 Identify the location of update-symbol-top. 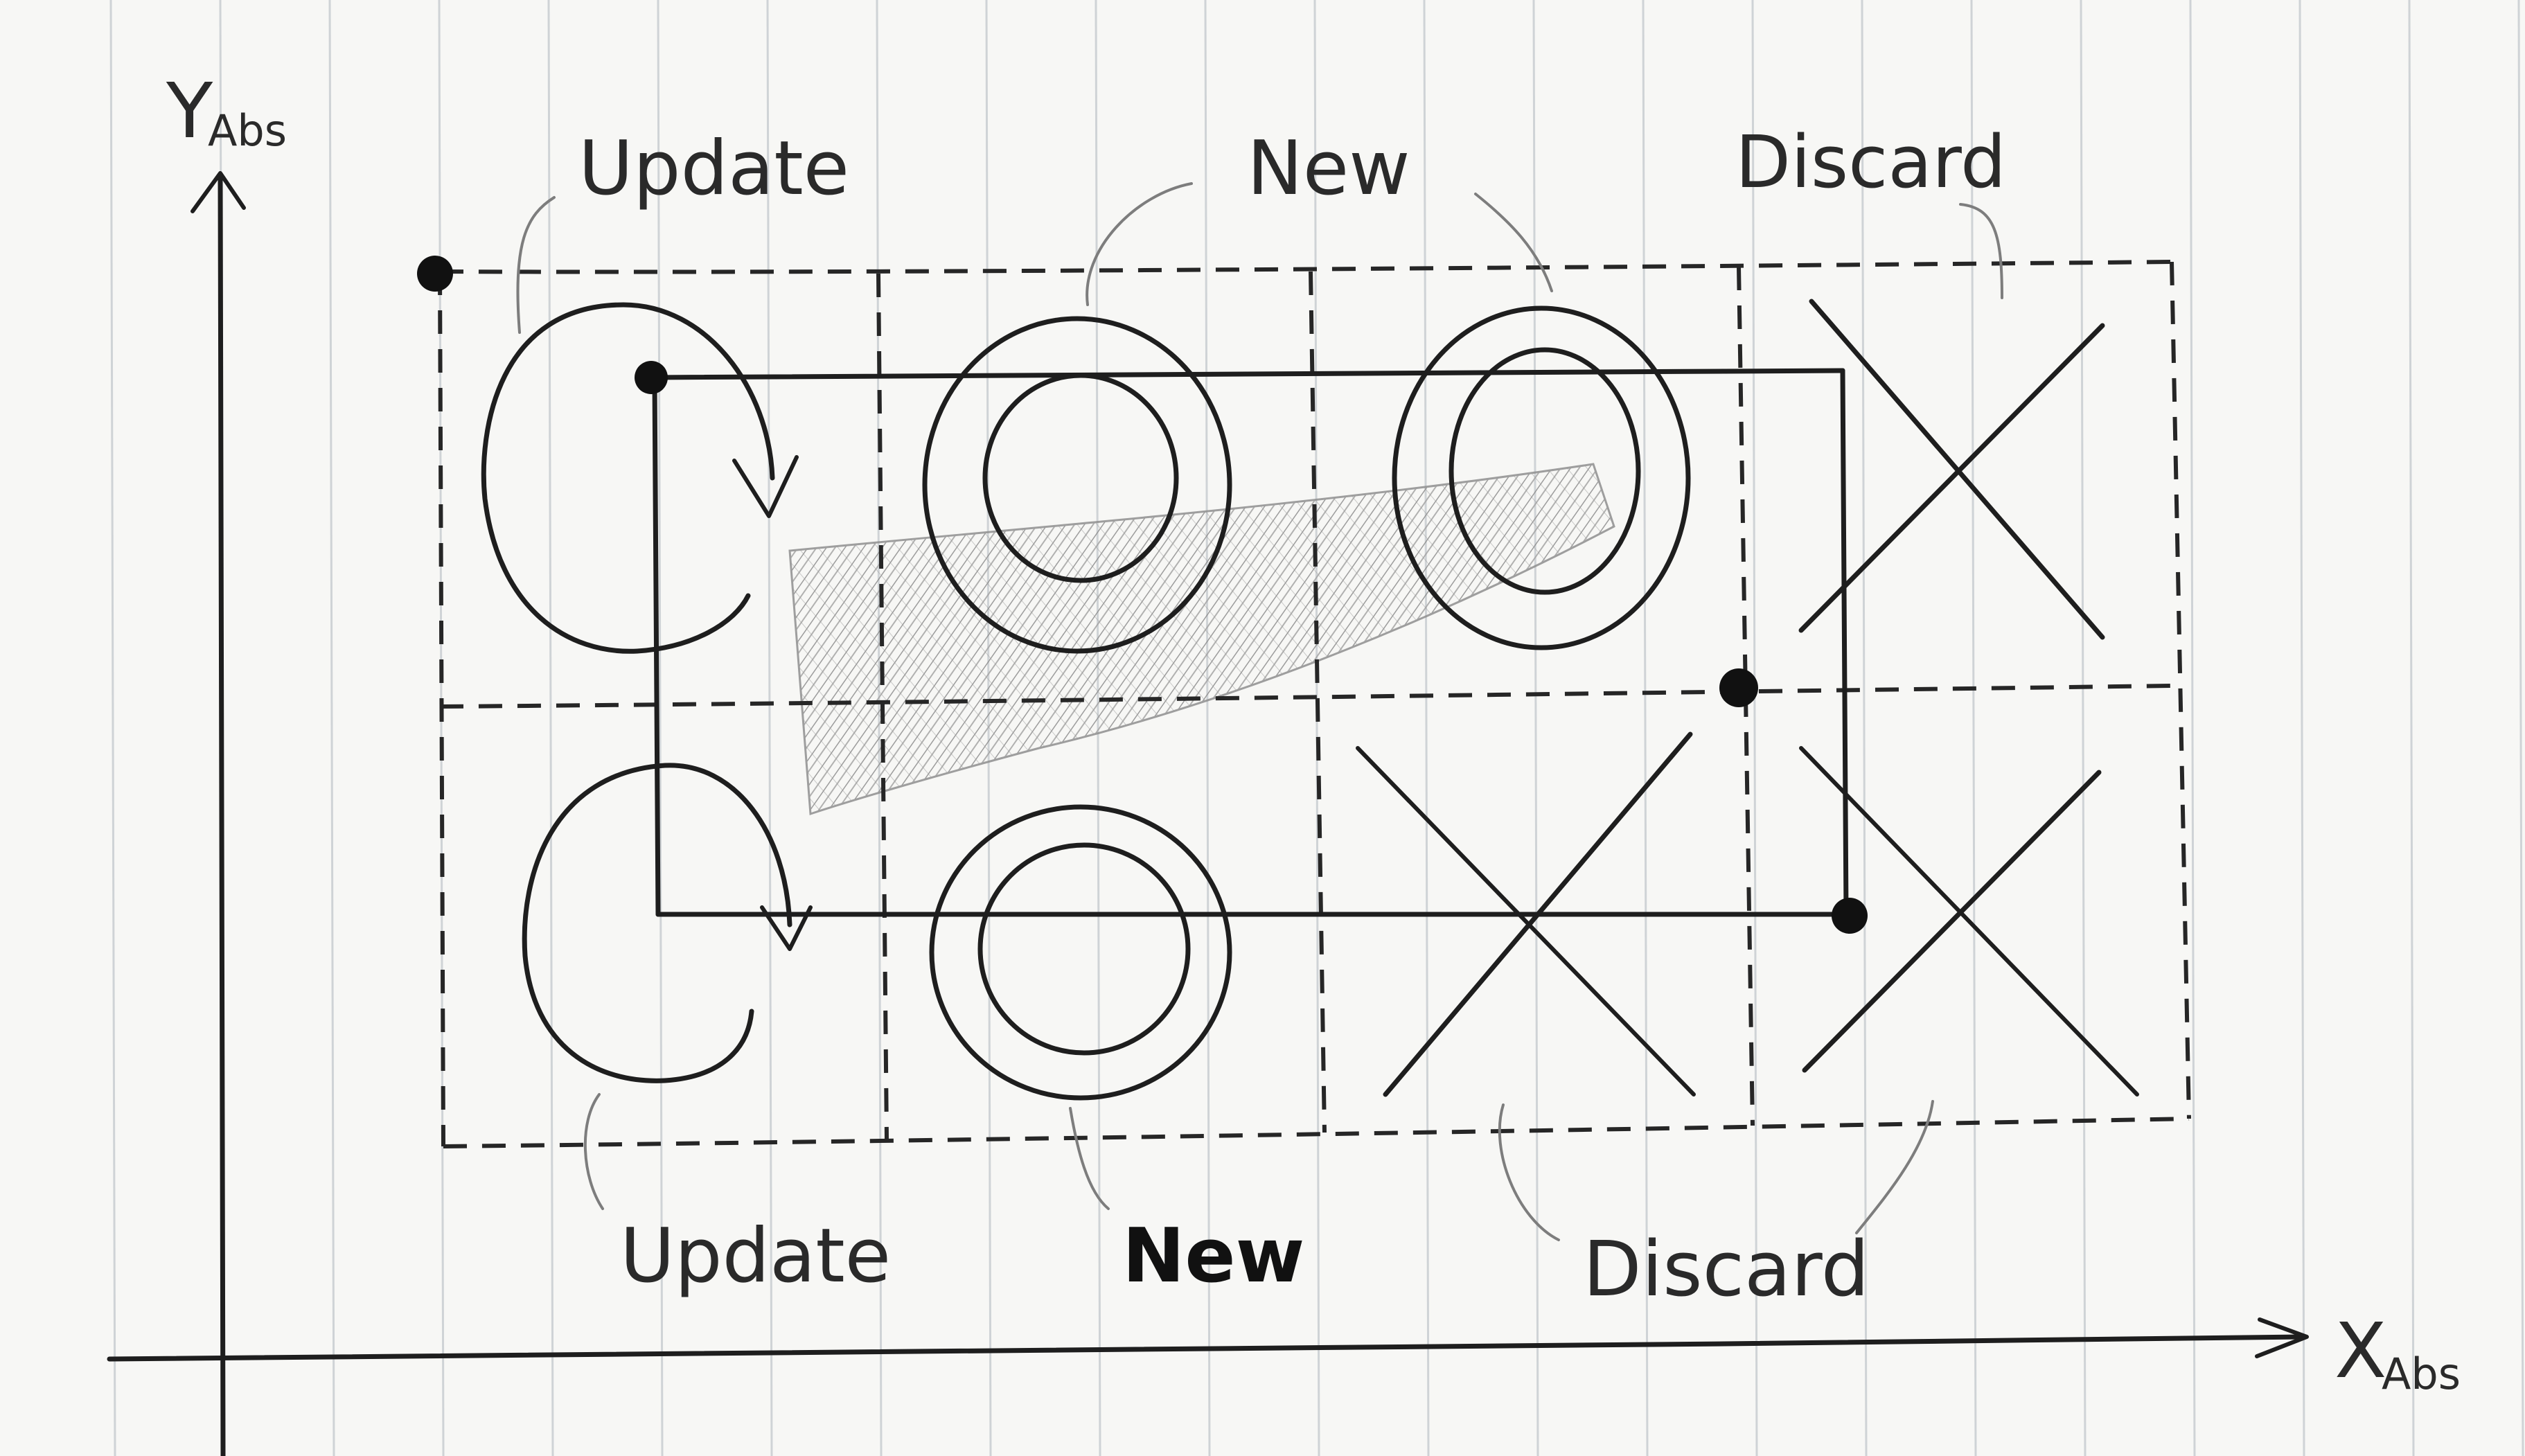
(640, 478).